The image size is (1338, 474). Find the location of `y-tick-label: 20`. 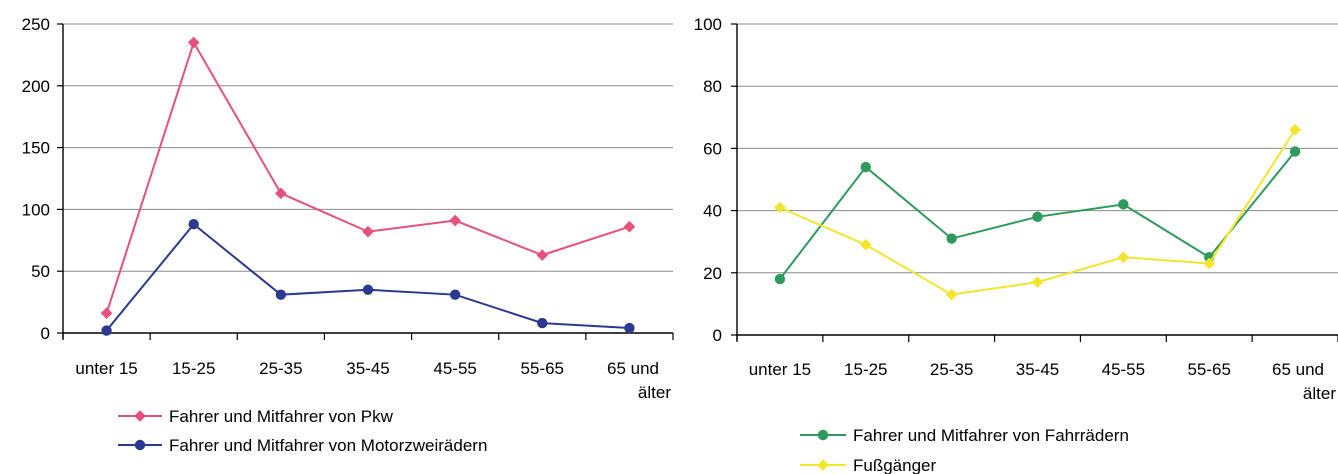

y-tick-label: 20 is located at coordinates (712, 273).